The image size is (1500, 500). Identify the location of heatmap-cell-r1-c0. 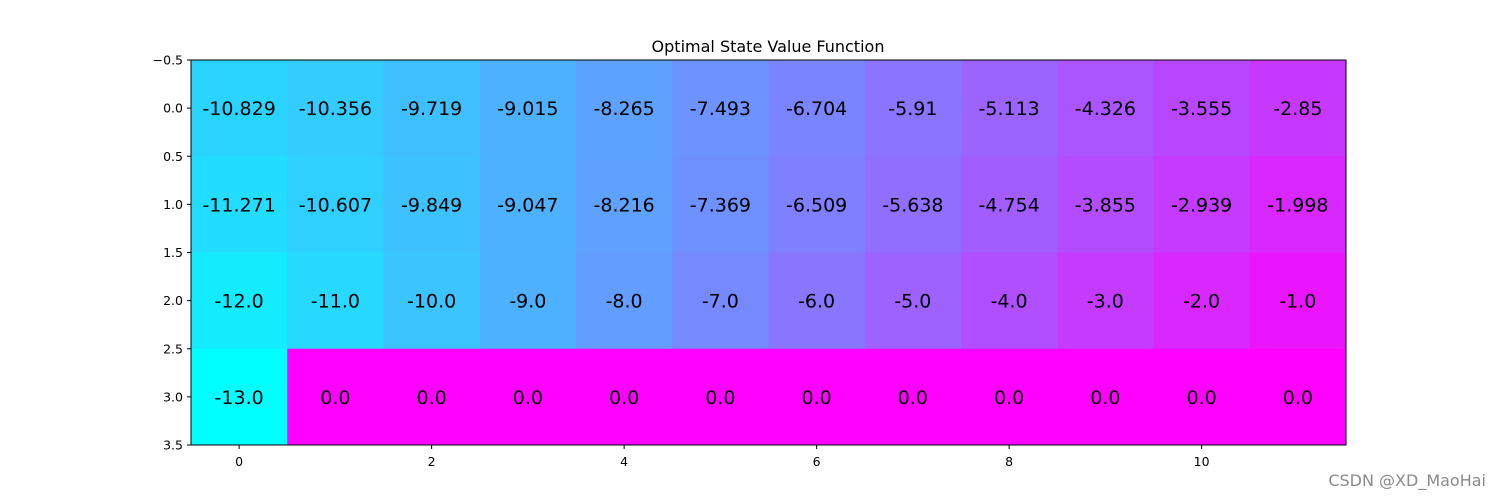
(239, 204).